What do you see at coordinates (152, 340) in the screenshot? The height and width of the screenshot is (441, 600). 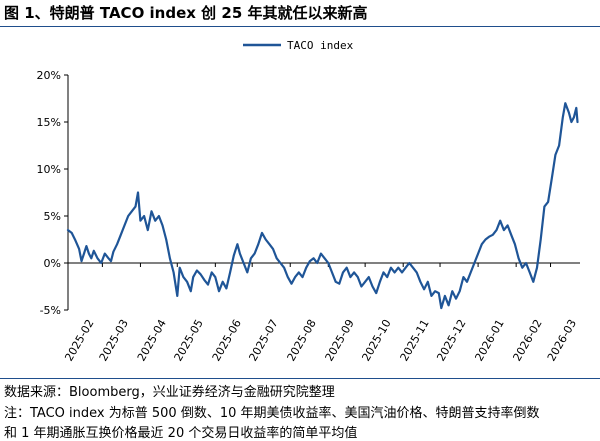 I see `x-tick-label: 2025-04` at bounding box center [152, 340].